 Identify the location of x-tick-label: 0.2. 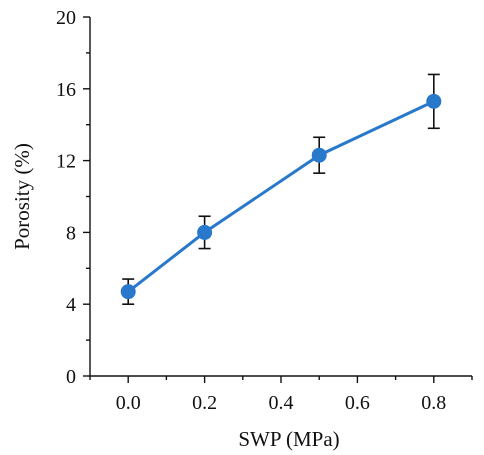
(204, 403).